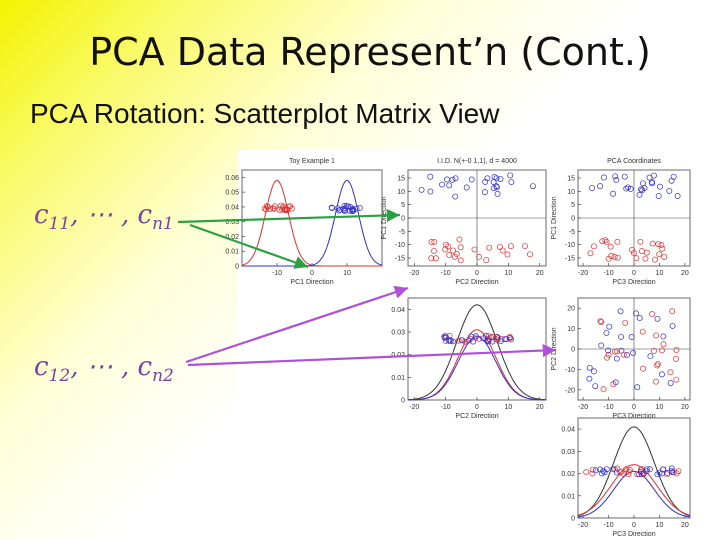 This screenshot has height=540, width=720. What do you see at coordinates (660, 525) in the screenshot?
I see `x-tick-label: 10` at bounding box center [660, 525].